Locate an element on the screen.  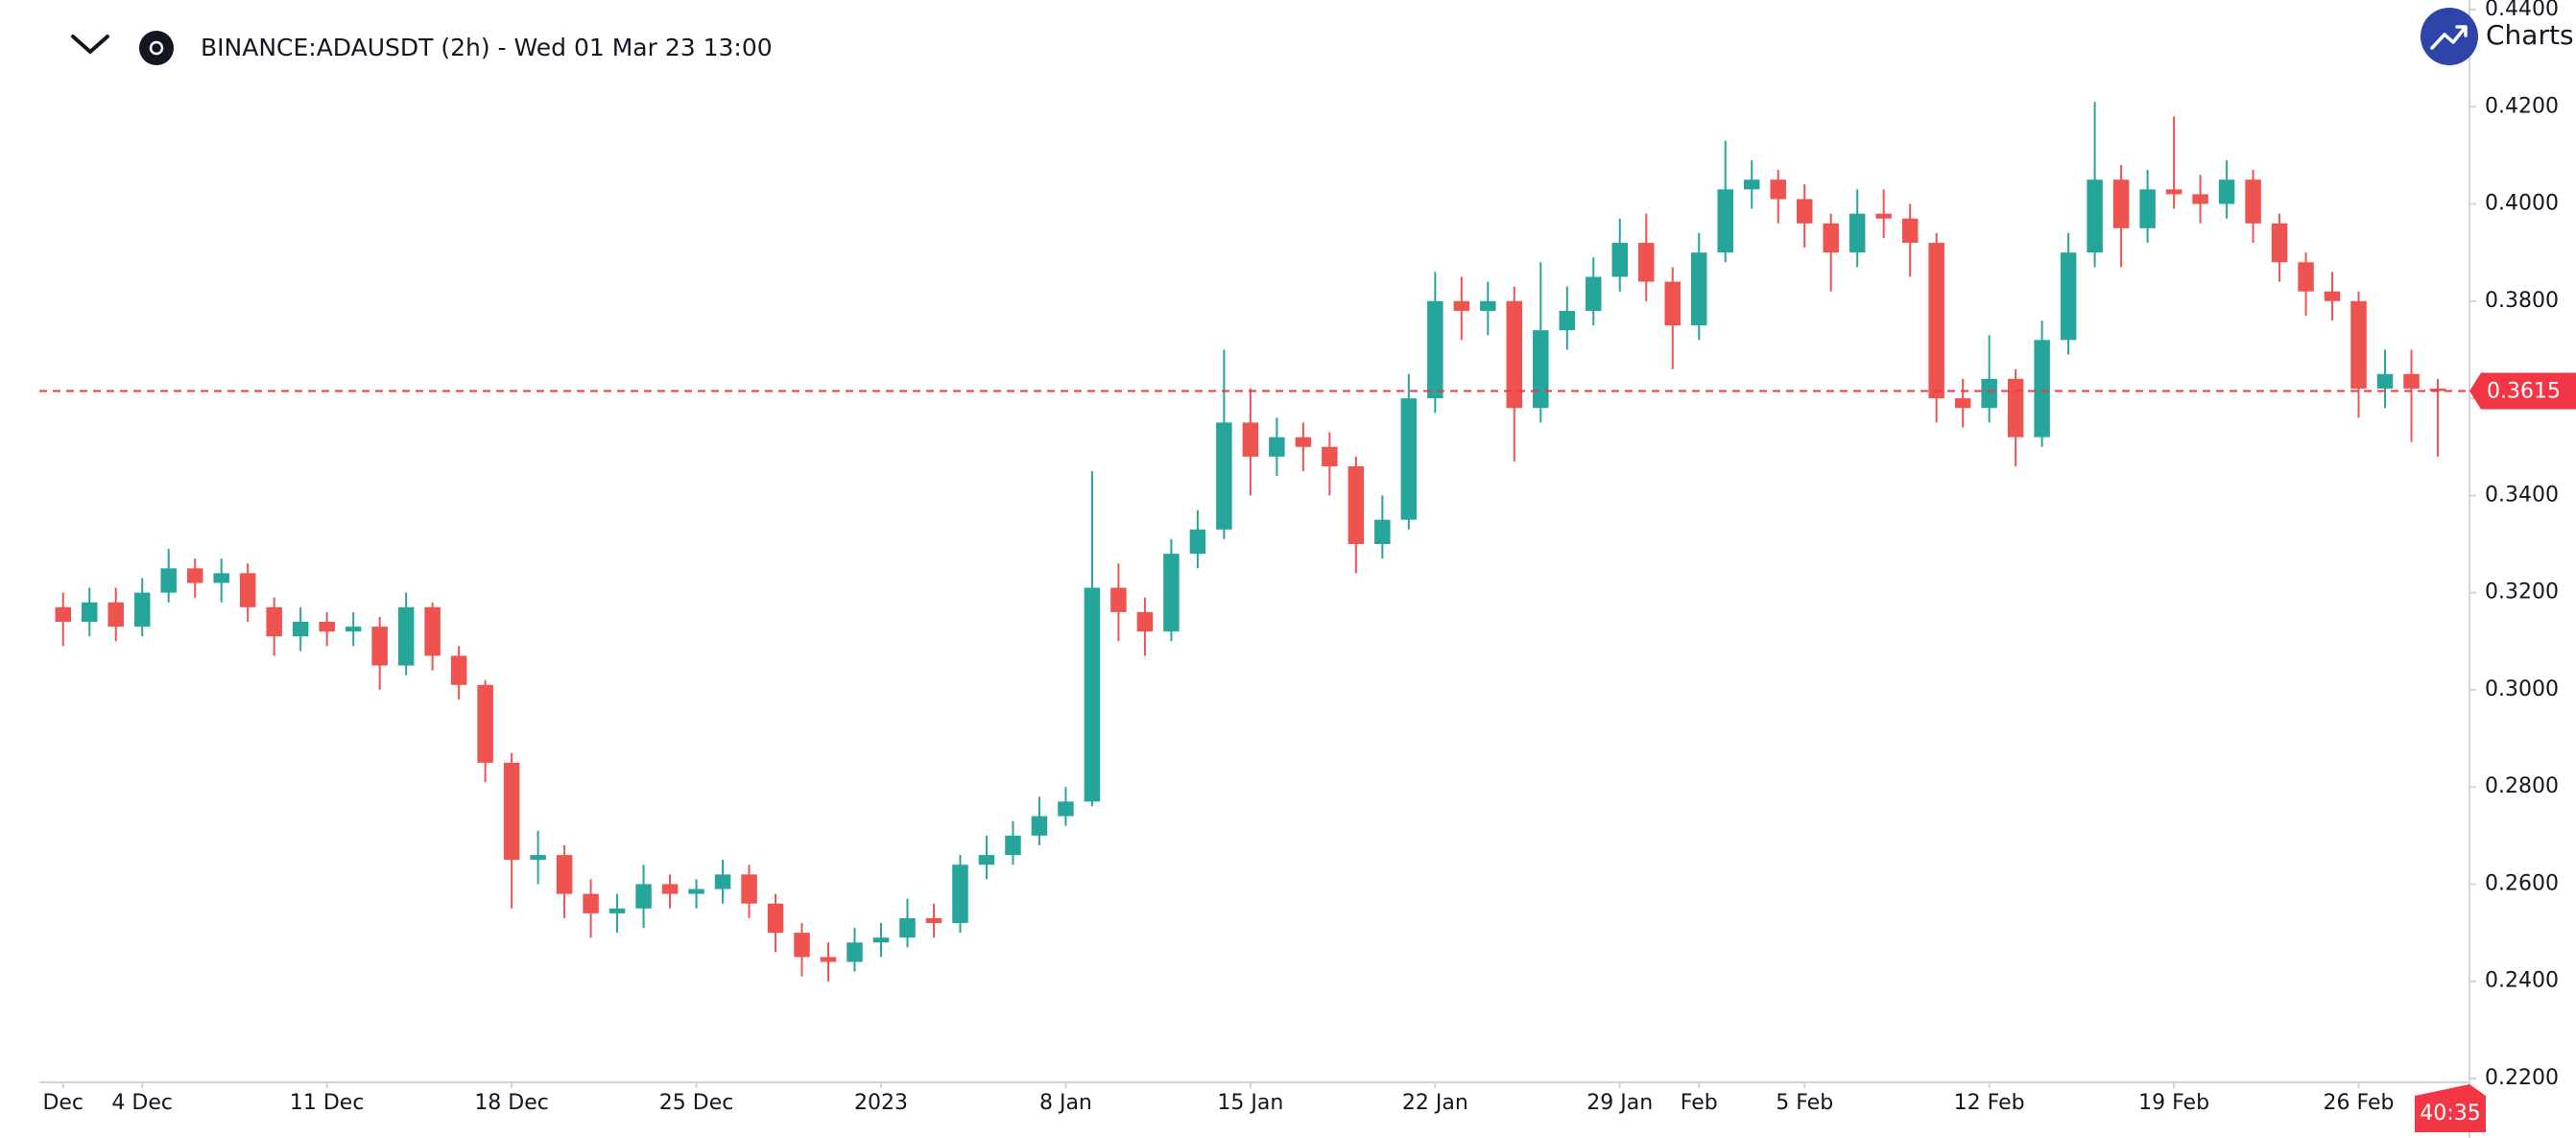
countdown-tag is located at coordinates (2450, 1108).